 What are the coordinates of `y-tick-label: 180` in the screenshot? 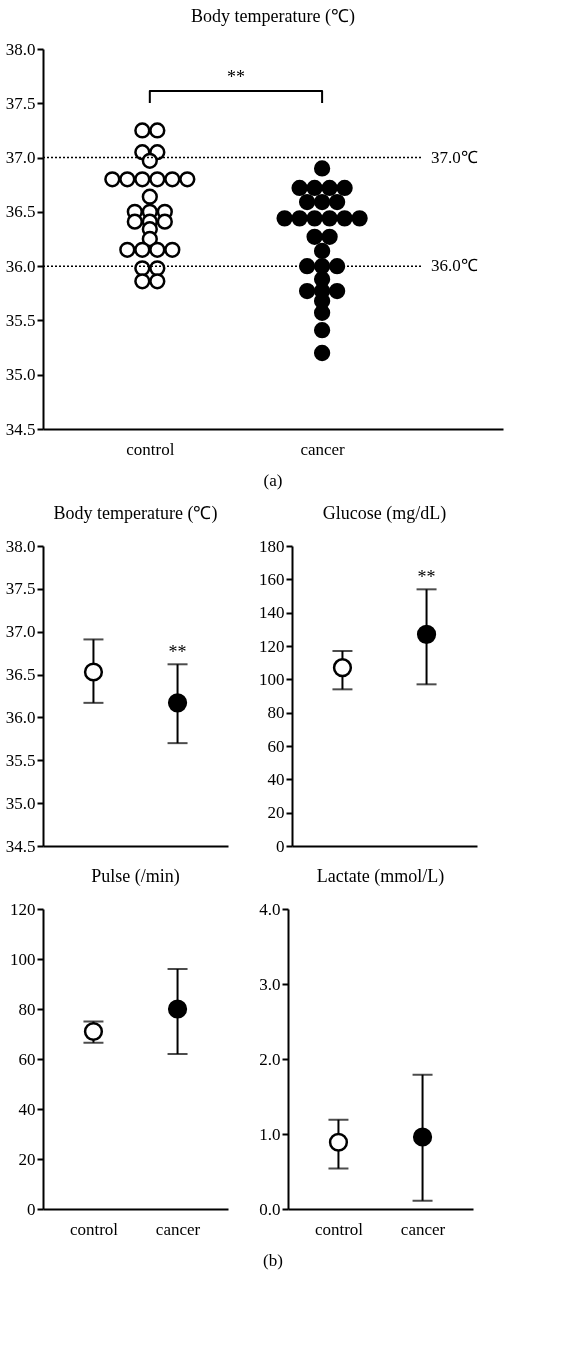 It's located at (272, 546).